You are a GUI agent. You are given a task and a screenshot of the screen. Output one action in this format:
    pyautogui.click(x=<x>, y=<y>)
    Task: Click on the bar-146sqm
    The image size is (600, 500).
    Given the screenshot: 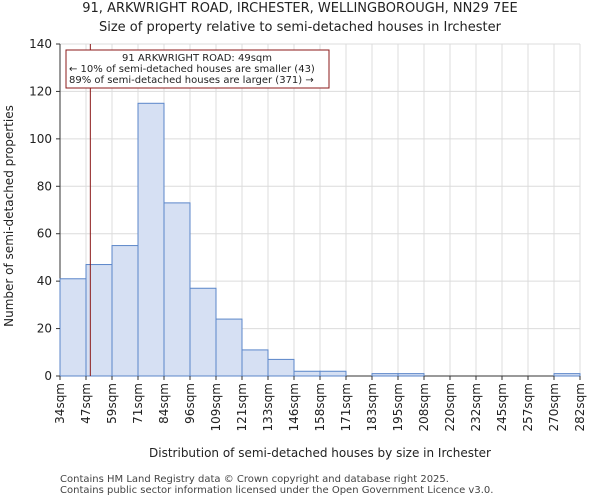 What is the action you would take?
    pyautogui.click(x=307, y=373)
    